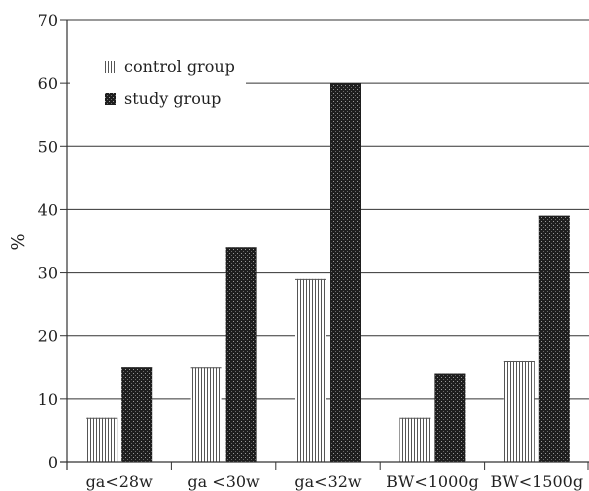  I want to click on legend-label-control: control group, so click(179, 66).